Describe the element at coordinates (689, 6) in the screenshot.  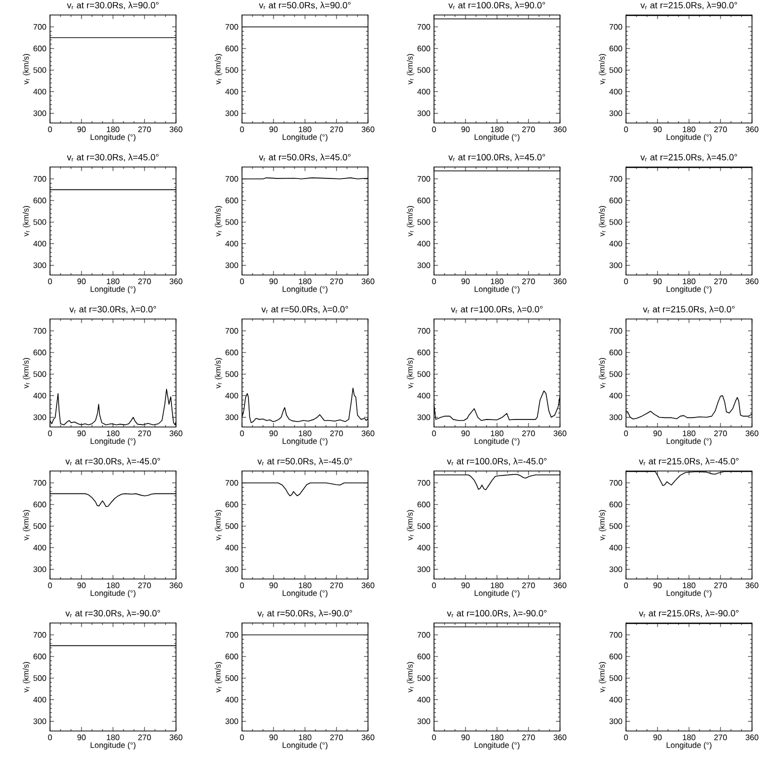
I see `chart-title: v$_{r}$ at r=215.0Rs, λ=90.0°` at that location.